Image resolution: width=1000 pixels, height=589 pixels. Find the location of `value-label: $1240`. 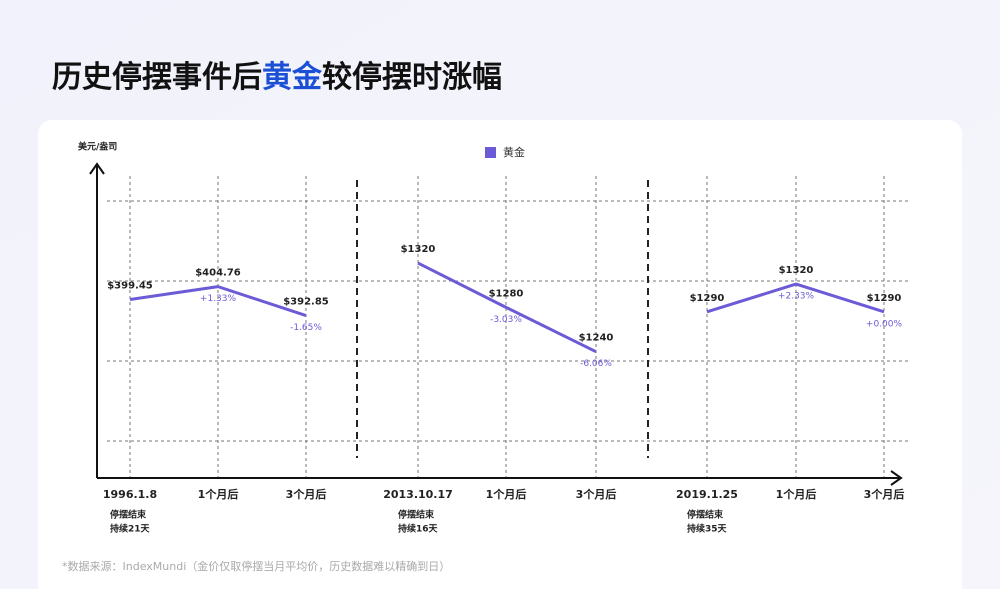

value-label: $1240 is located at coordinates (596, 338).